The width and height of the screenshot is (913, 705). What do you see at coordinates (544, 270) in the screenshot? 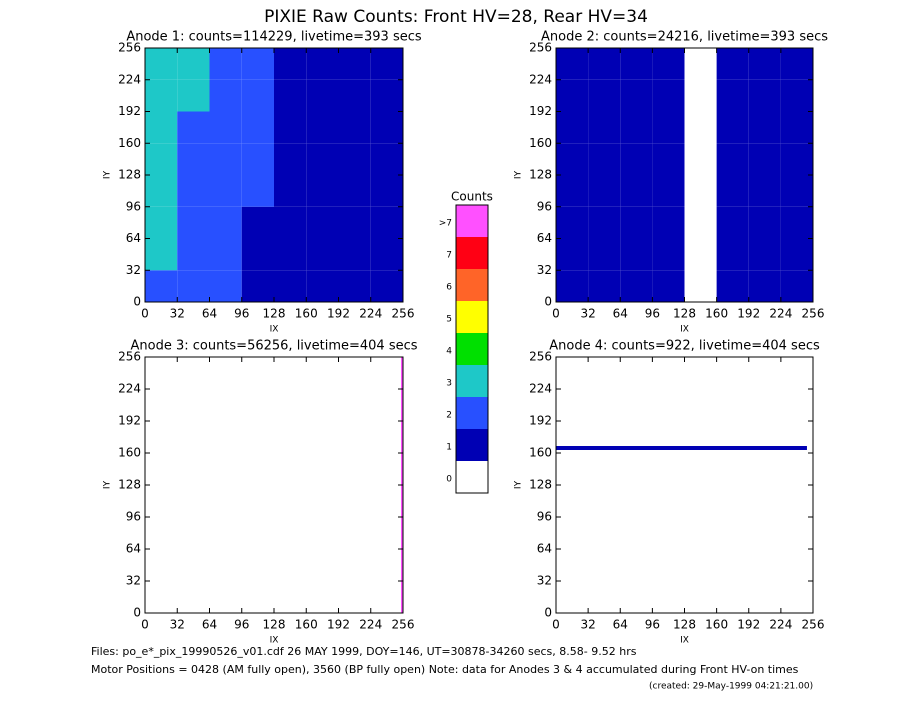
I see `y-tick-label: 32` at bounding box center [544, 270].